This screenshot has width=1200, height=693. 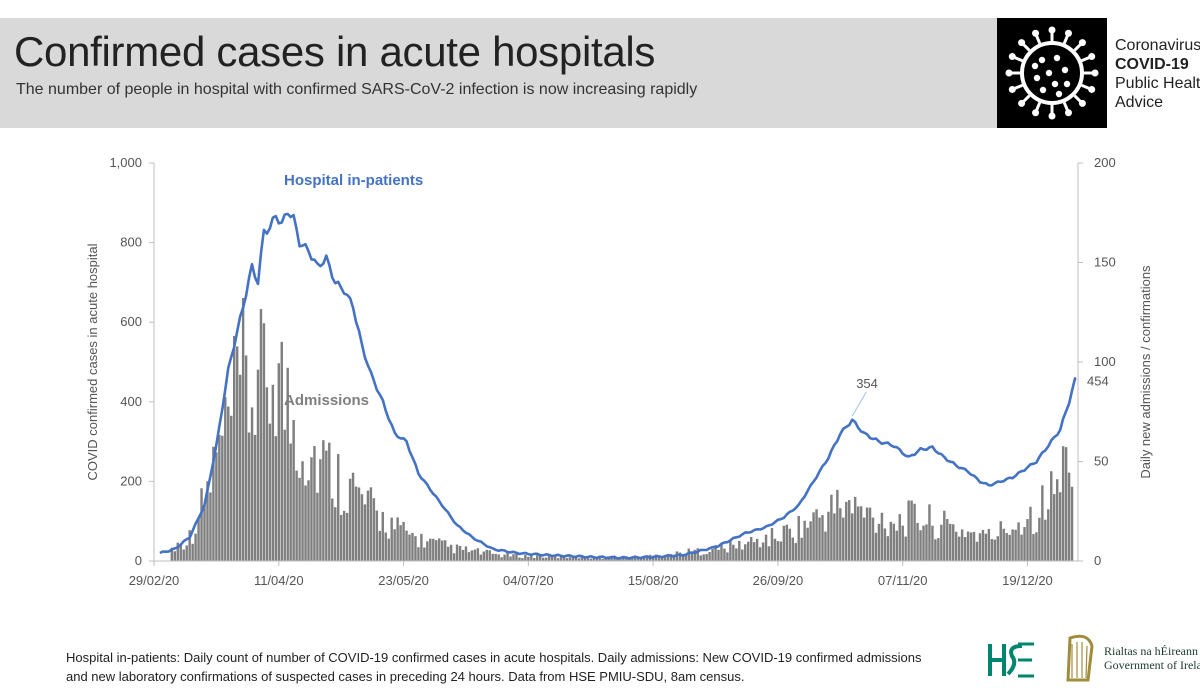 I want to click on left-tick-label: 800, so click(x=131, y=242).